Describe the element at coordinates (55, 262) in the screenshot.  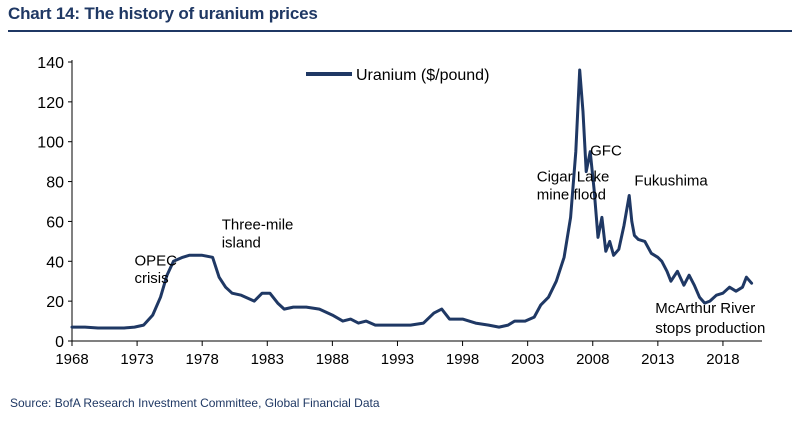
I see `y-tick-label: 40` at that location.